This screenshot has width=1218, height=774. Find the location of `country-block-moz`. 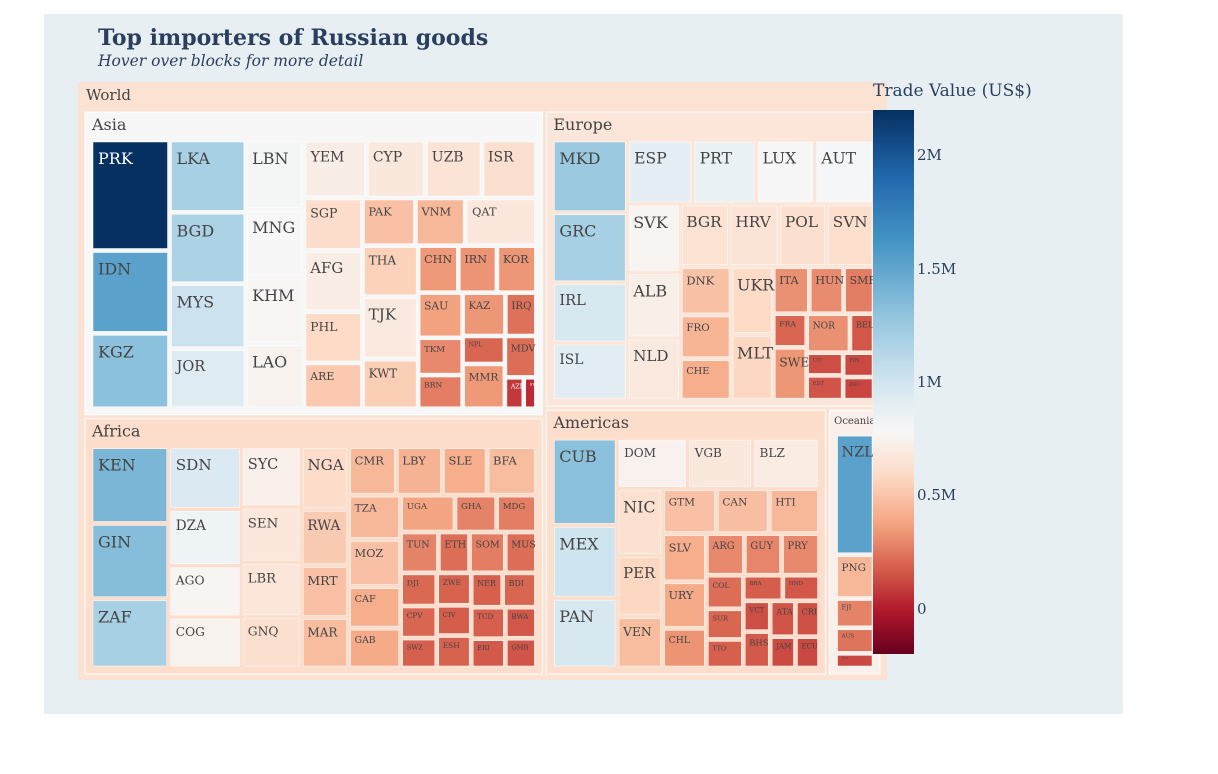

country-block-moz is located at coordinates (375, 563).